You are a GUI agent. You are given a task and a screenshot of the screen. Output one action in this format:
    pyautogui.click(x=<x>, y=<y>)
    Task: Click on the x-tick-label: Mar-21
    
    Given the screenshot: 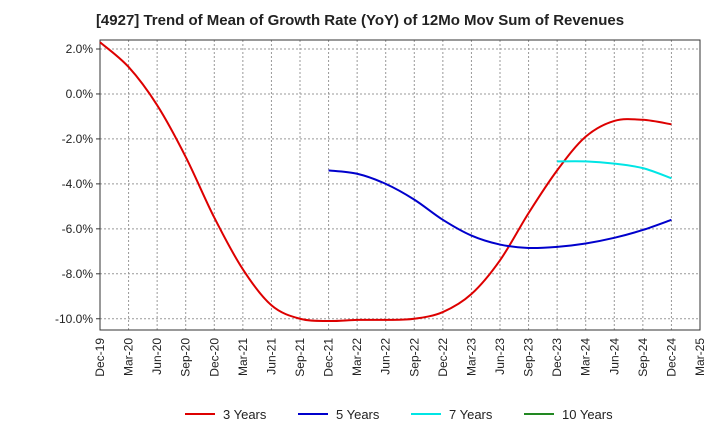 What is the action you would take?
    pyautogui.click(x=243, y=357)
    